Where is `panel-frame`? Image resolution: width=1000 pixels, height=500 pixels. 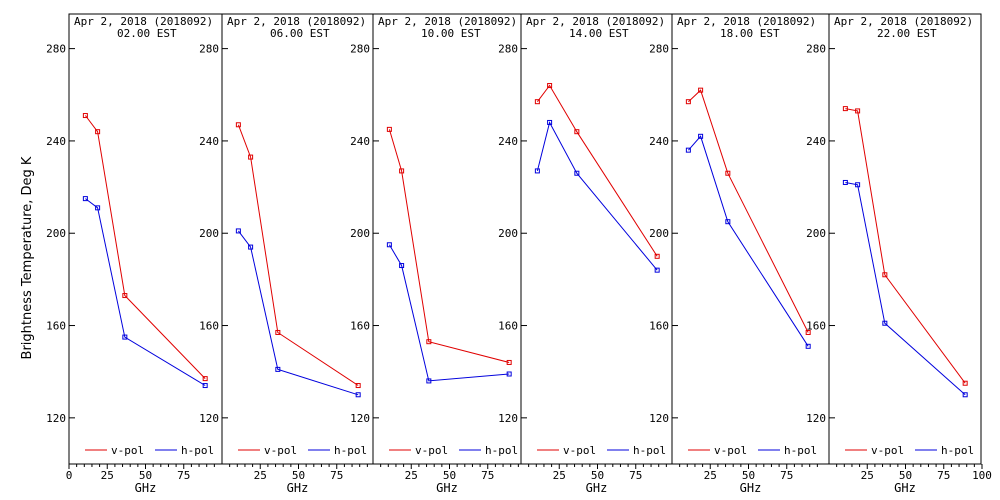 panel-frame is located at coordinates (905, 239).